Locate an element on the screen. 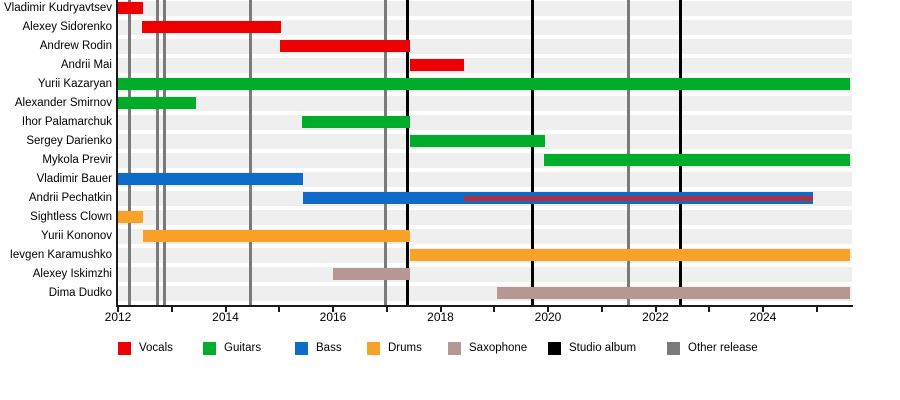  x-axis-line is located at coordinates (484, 306).